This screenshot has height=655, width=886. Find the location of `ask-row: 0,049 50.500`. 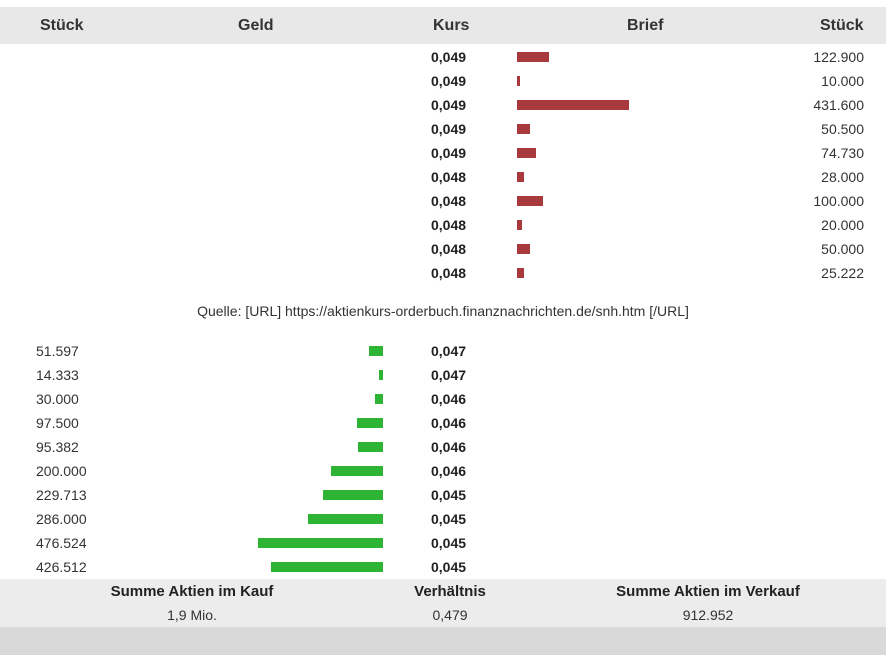

ask-row: 0,049 50.500 is located at coordinates (443, 129).